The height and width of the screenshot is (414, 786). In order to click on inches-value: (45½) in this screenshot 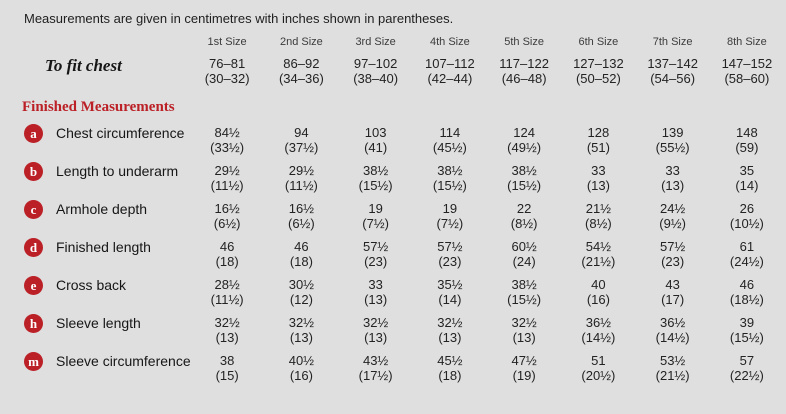, I will do `click(449, 147)`.